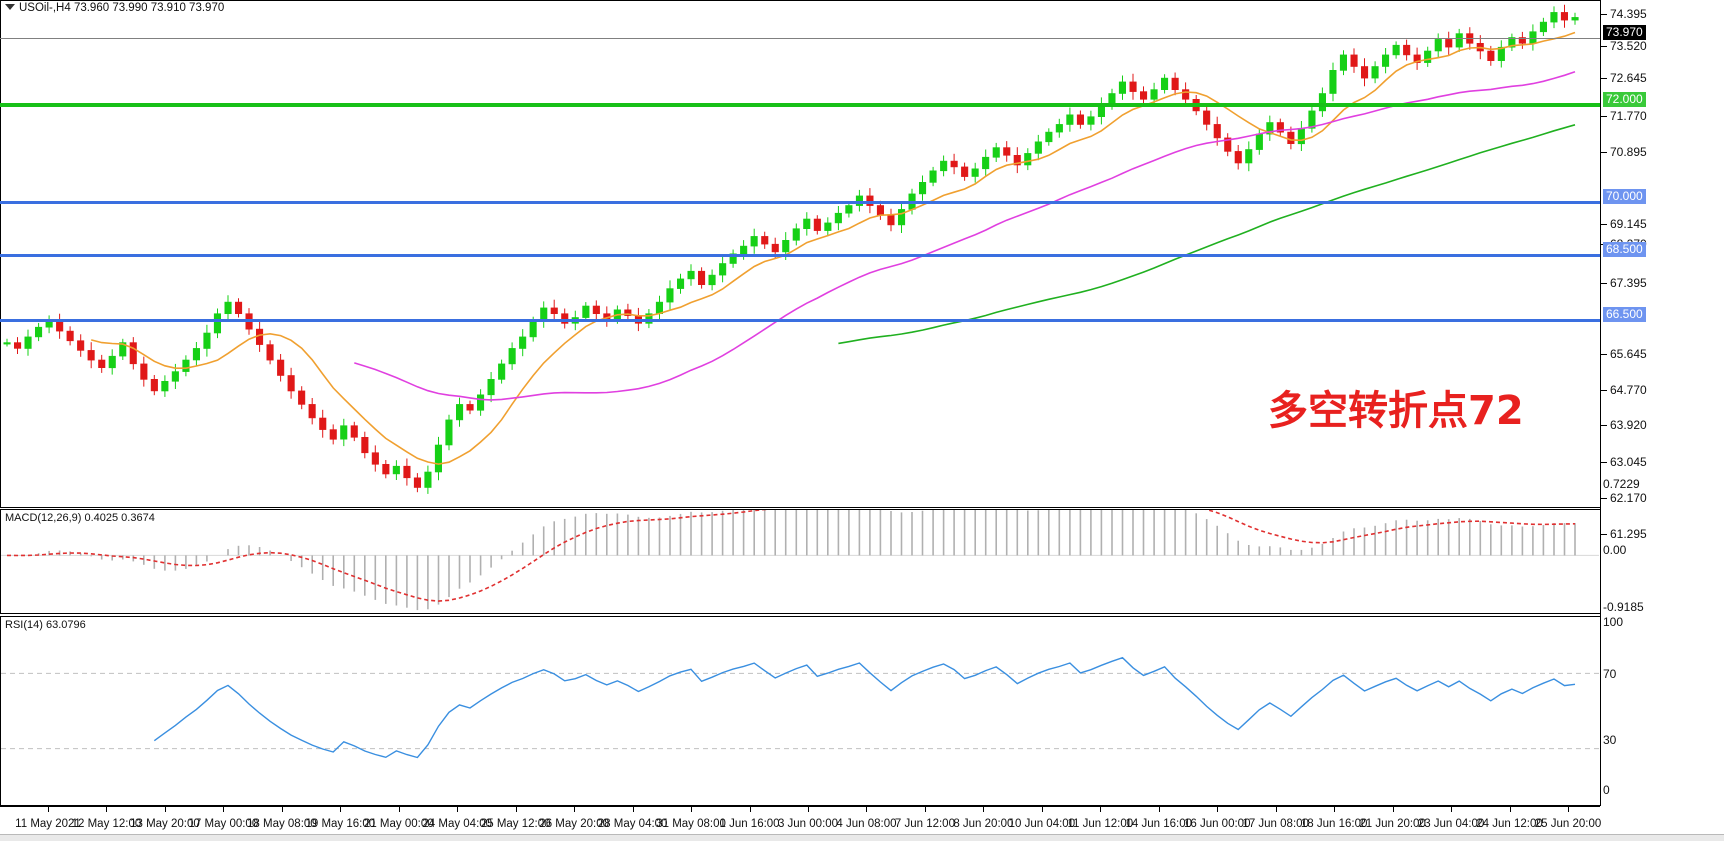 This screenshot has width=1724, height=841. What do you see at coordinates (80, 518) in the screenshot?
I see `macd-header-label: MACD(12,26,9) 0.4025 0.3674` at bounding box center [80, 518].